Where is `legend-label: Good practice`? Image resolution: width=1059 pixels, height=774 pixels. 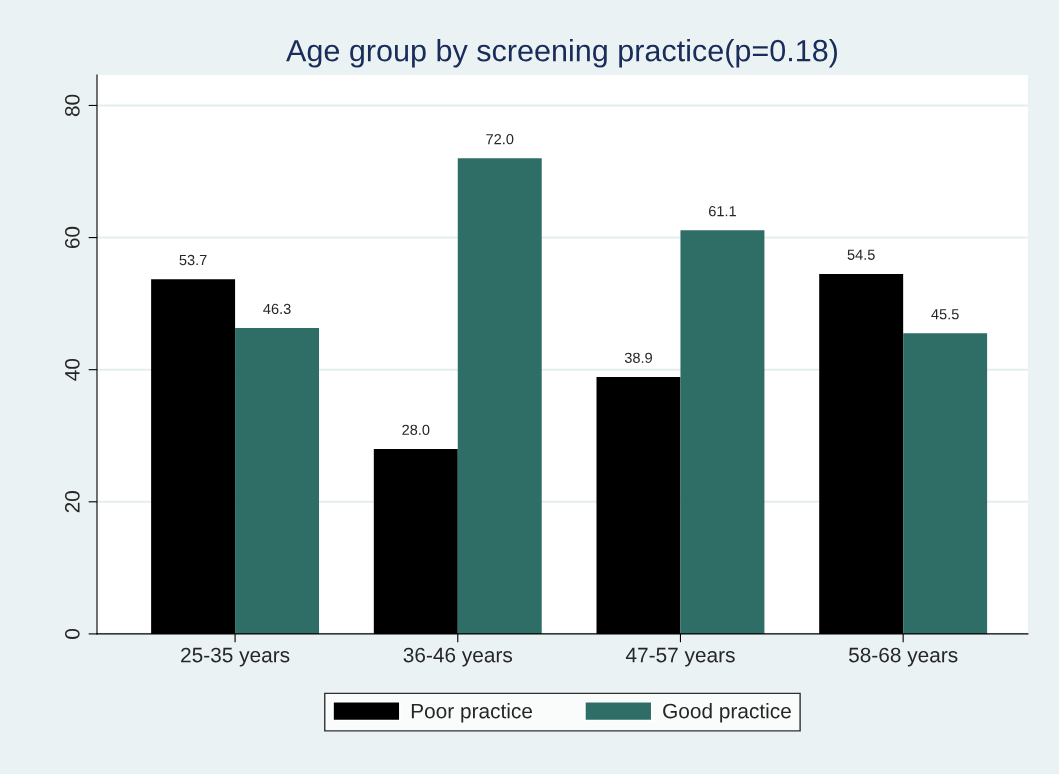
legend-label: Good practice is located at coordinates (727, 713).